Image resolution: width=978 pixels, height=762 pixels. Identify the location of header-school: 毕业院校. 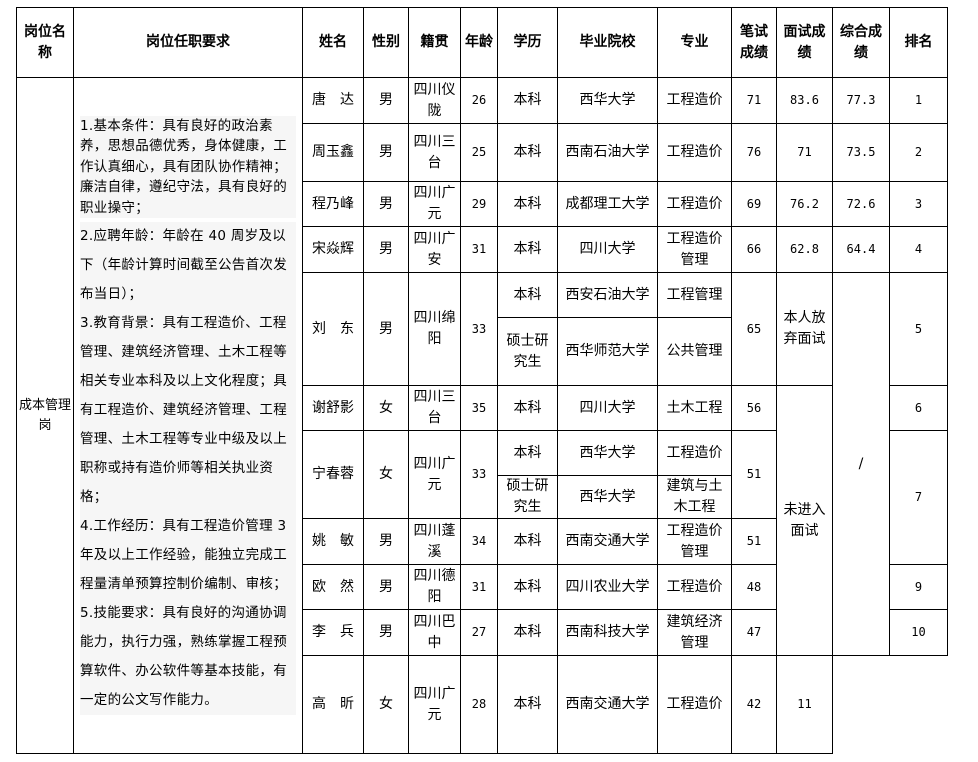
(607, 42).